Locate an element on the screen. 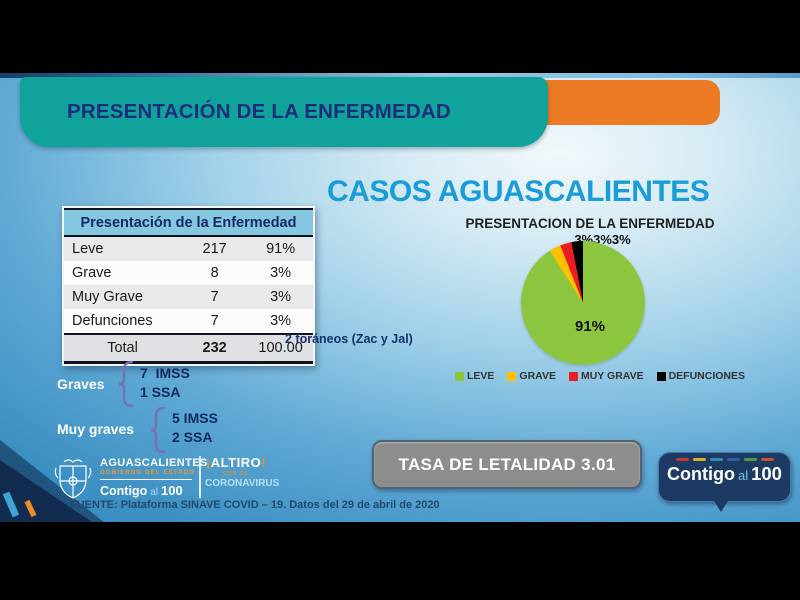  corner-decoration is located at coordinates (52, 481).